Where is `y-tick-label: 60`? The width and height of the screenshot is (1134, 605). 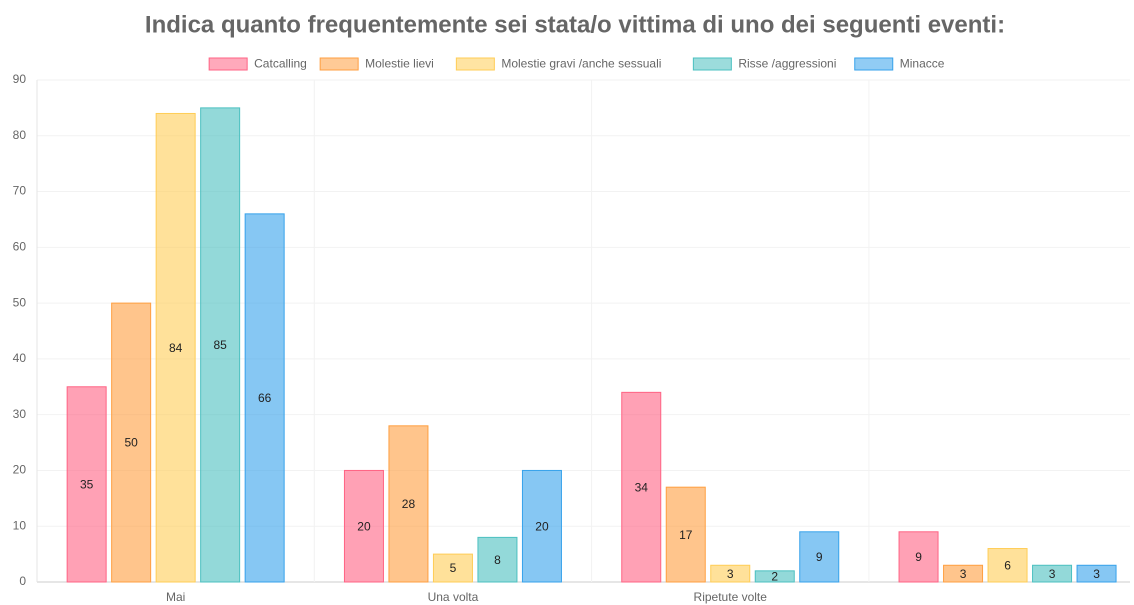
y-tick-label: 60 is located at coordinates (20, 247).